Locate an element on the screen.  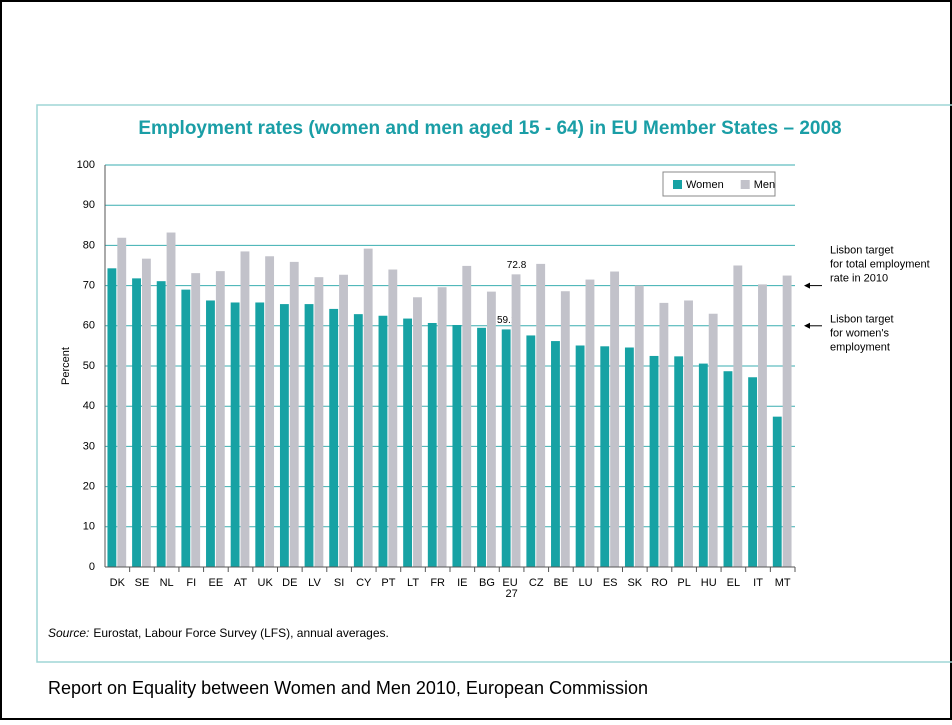
legend-label: Women is located at coordinates (705, 185).